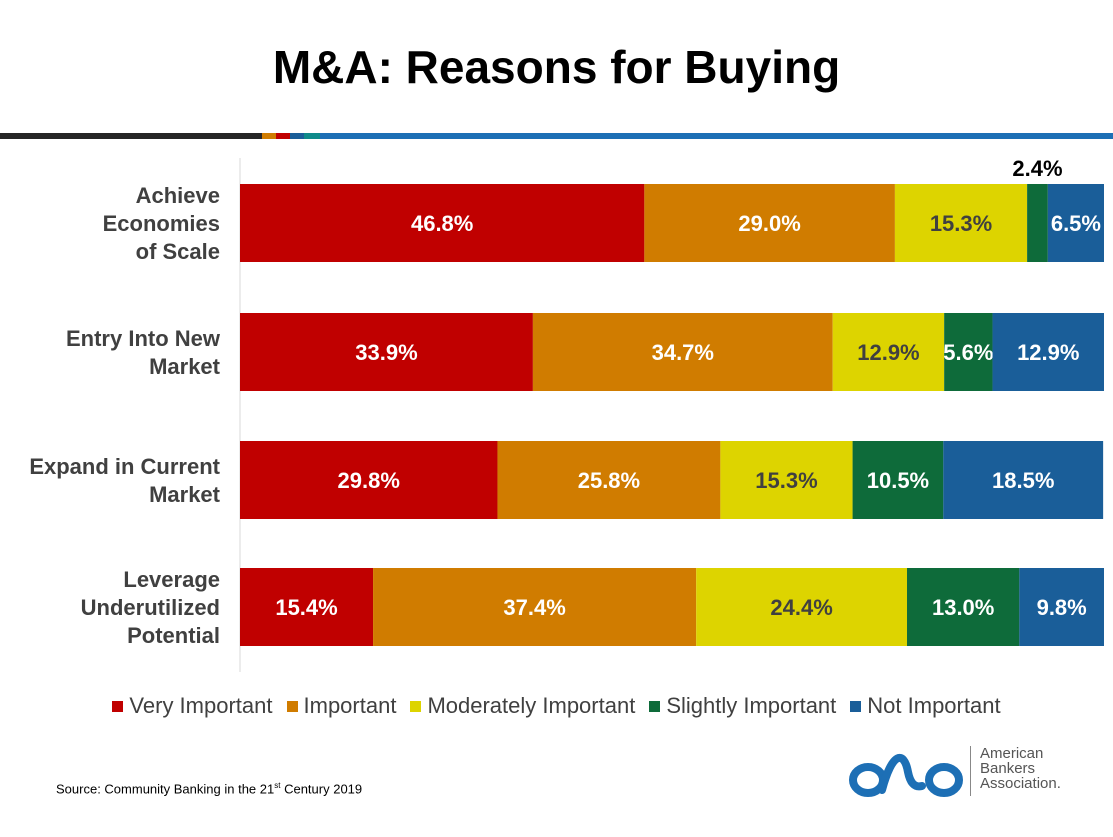 The height and width of the screenshot is (837, 1113). I want to click on data-label: 10.5%, so click(898, 480).